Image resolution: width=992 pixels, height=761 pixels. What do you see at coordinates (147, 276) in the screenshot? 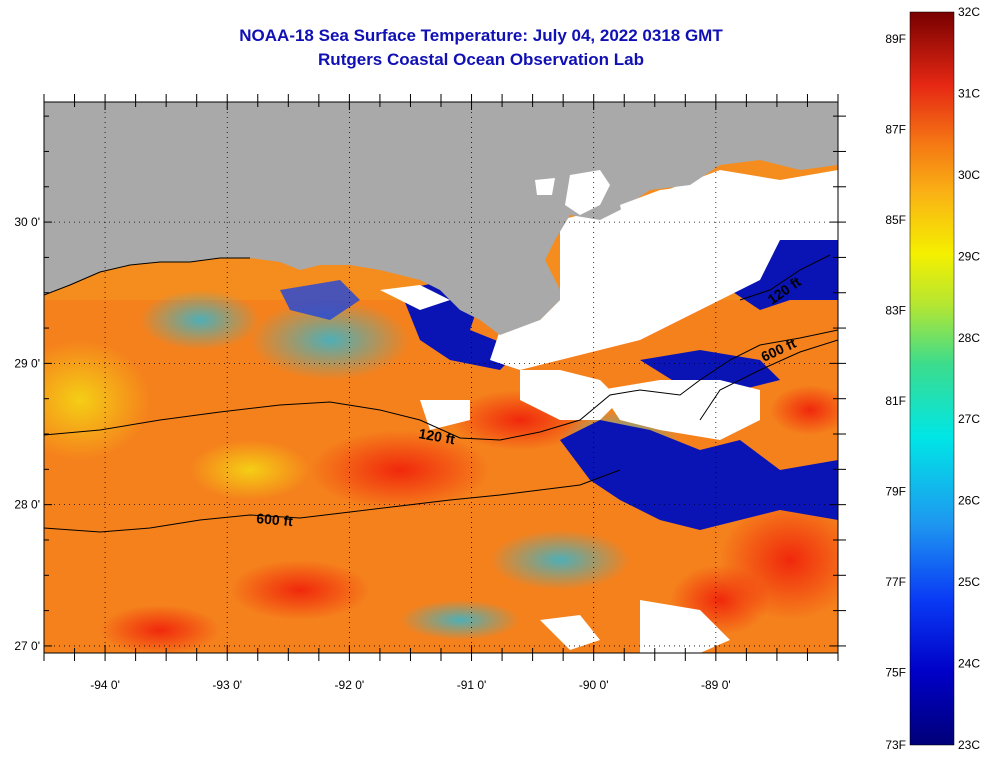
I see `coastline` at bounding box center [147, 276].